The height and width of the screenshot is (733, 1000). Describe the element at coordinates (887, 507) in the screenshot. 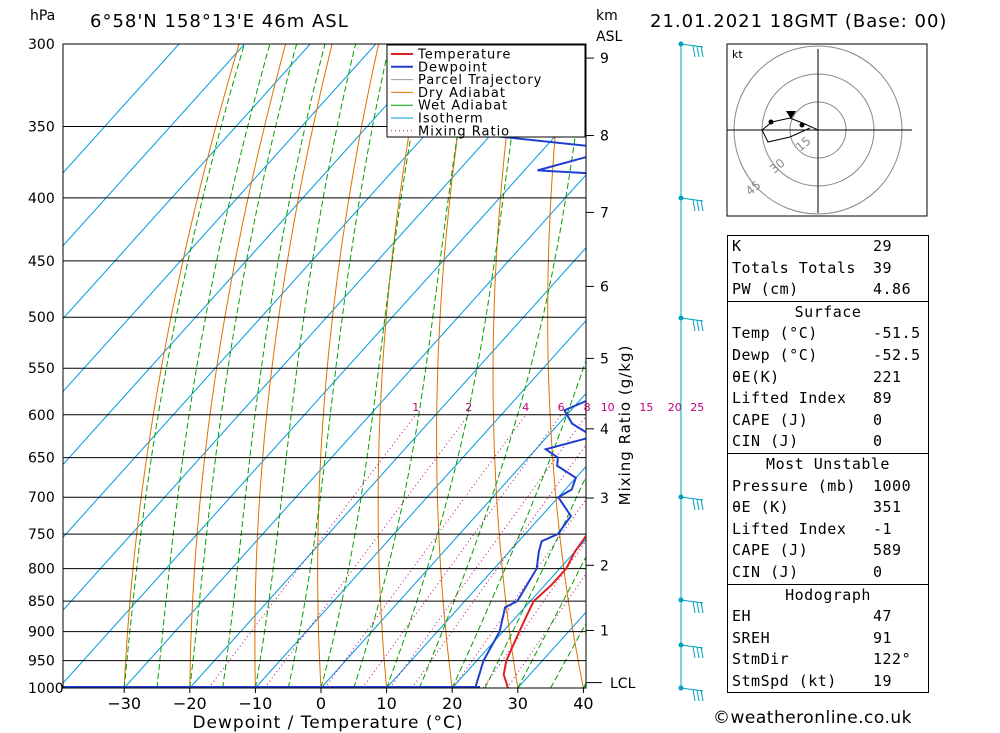

I see `mu-theta-value: 351` at that location.